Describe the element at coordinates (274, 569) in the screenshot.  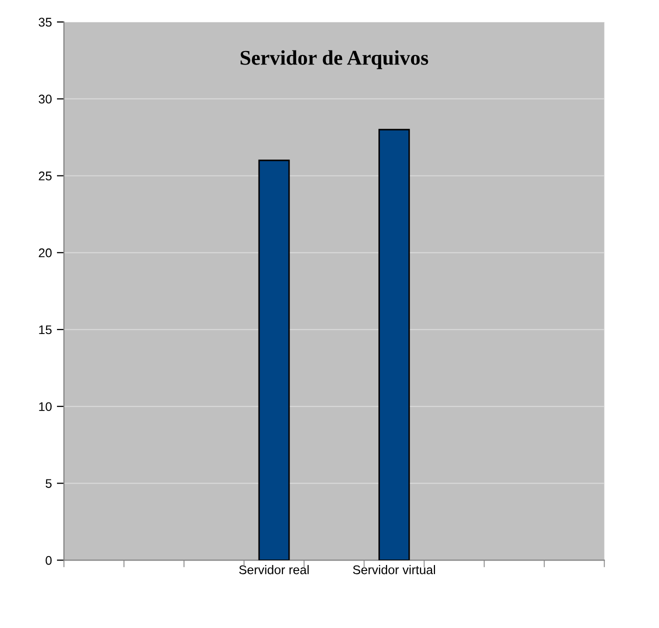
I see `x-tick-label: Servidor real` at that location.